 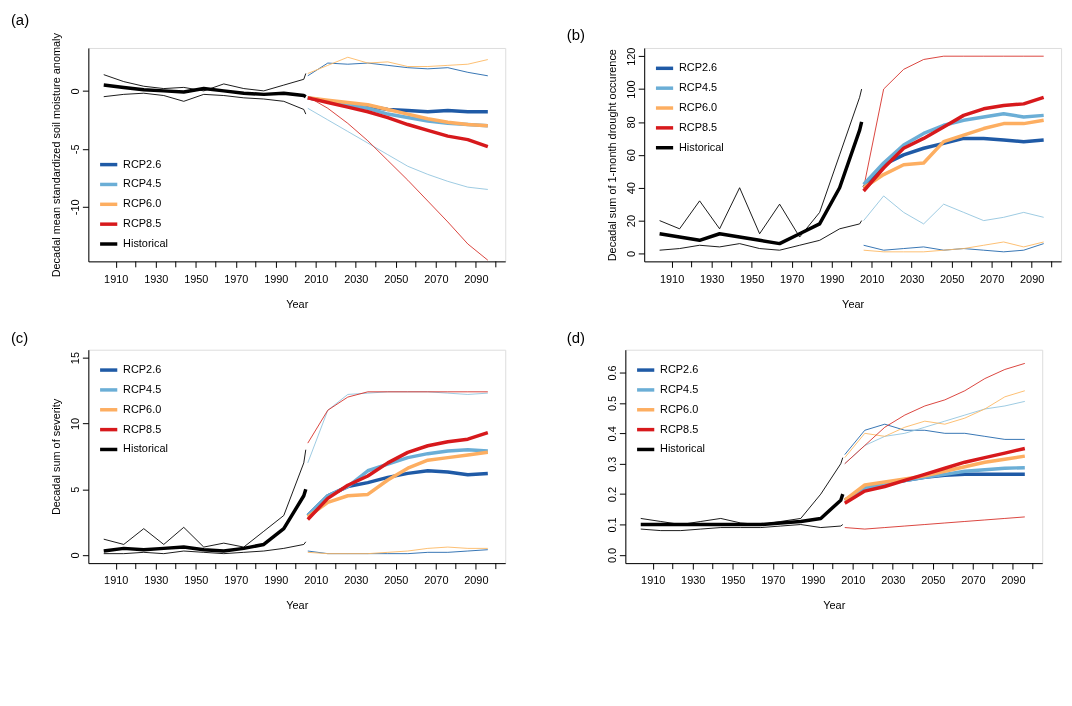 I want to click on y-tick-label: 0.6, so click(x=611, y=373).